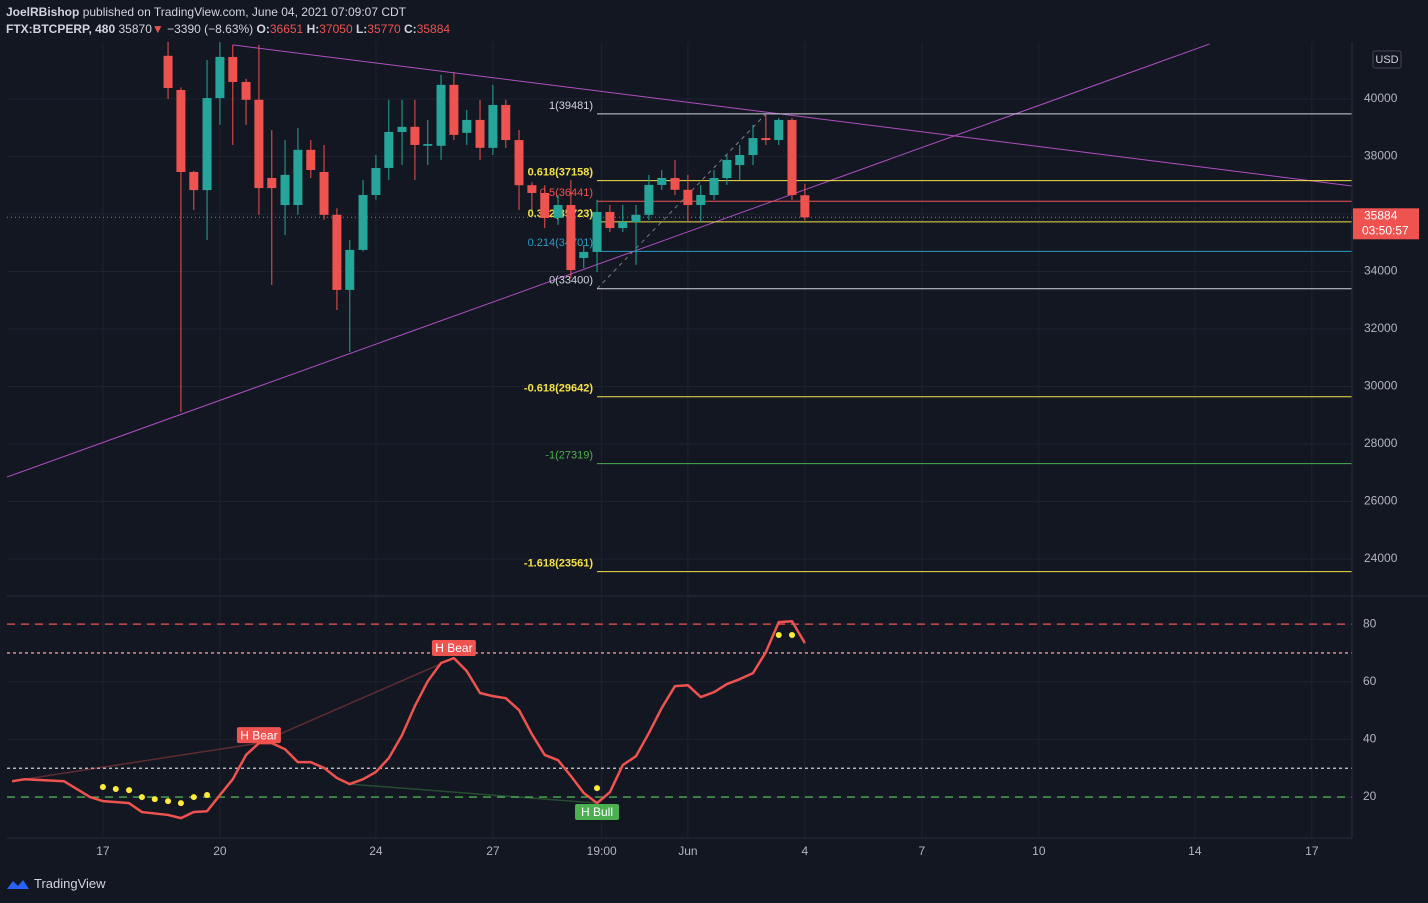 Image resolution: width=1428 pixels, height=903 pixels. What do you see at coordinates (1381, 215) in the screenshot?
I see `price-label: 35884` at bounding box center [1381, 215].